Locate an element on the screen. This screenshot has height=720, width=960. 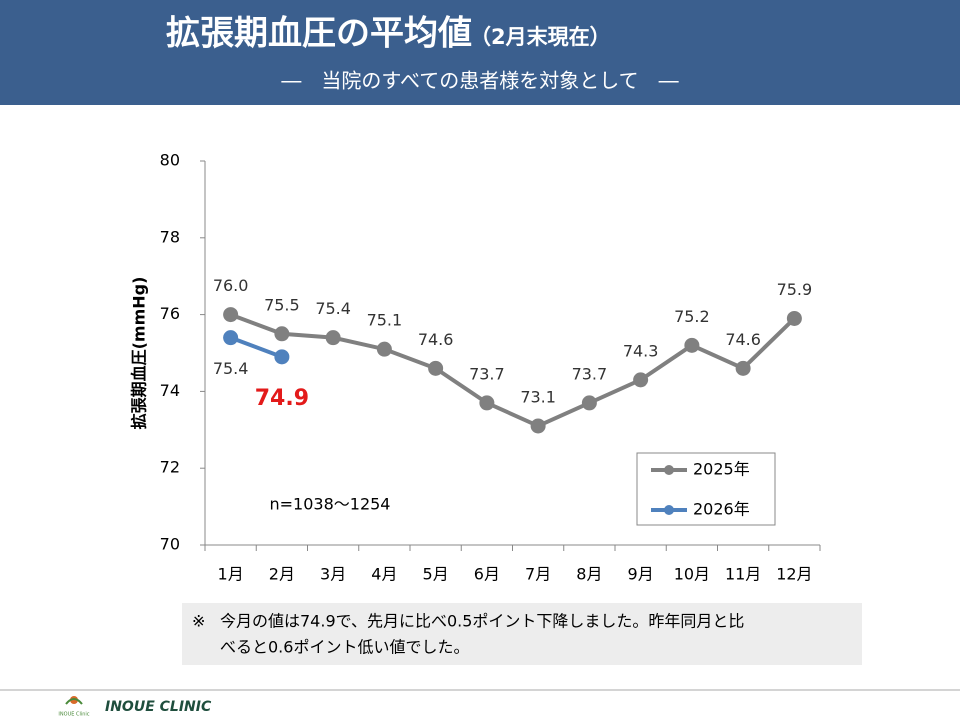
x-tick-label: 9月 is located at coordinates (641, 574).